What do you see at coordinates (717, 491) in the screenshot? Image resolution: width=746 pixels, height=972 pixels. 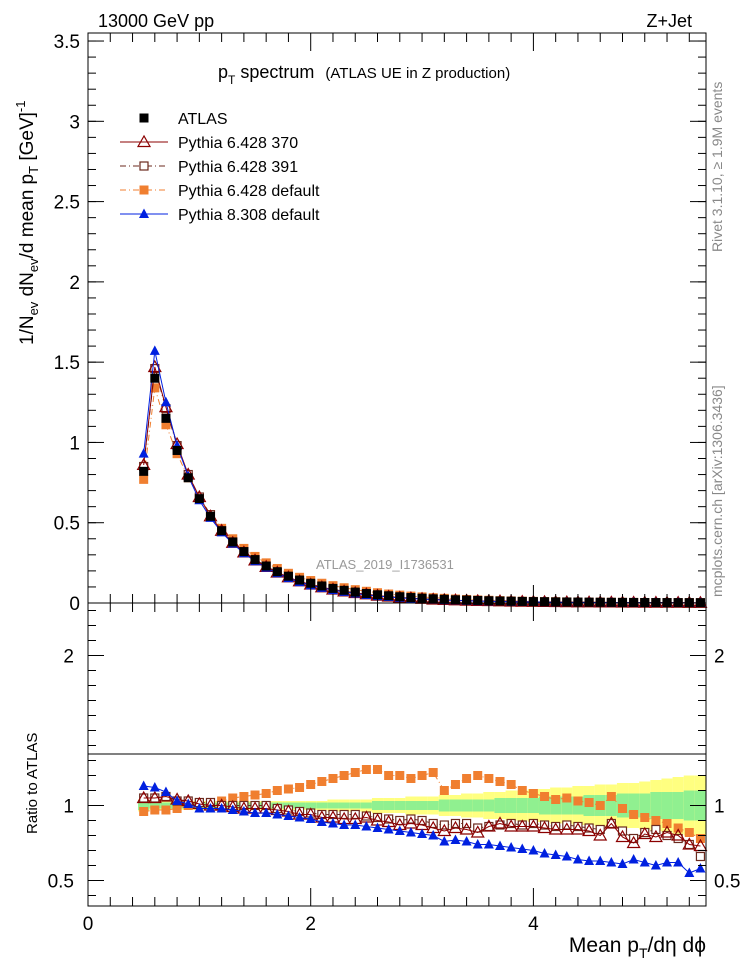 I see `side-label-mcplots: mcplots.cern.ch [arXiv:1306.3436]` at bounding box center [717, 491].